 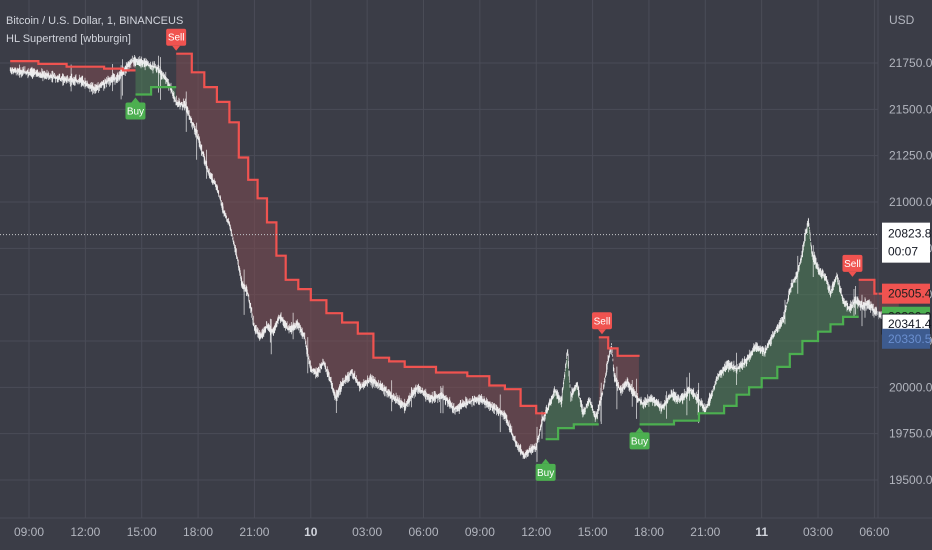 I want to click on y-tick-label: 21250.00, so click(x=910, y=156).